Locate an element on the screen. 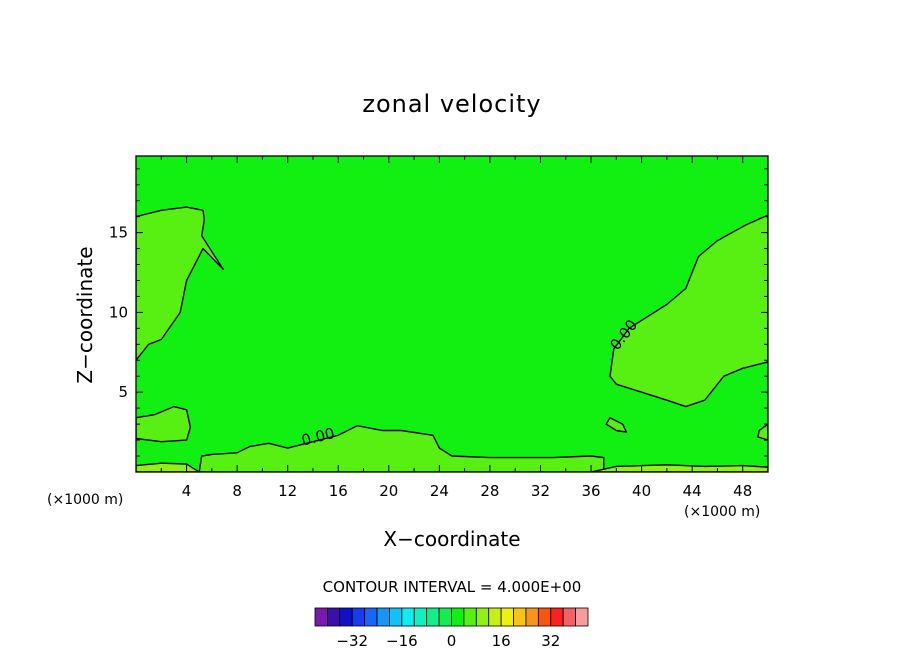 The height and width of the screenshot is (654, 904). x-tick-label: 32 is located at coordinates (540, 491).